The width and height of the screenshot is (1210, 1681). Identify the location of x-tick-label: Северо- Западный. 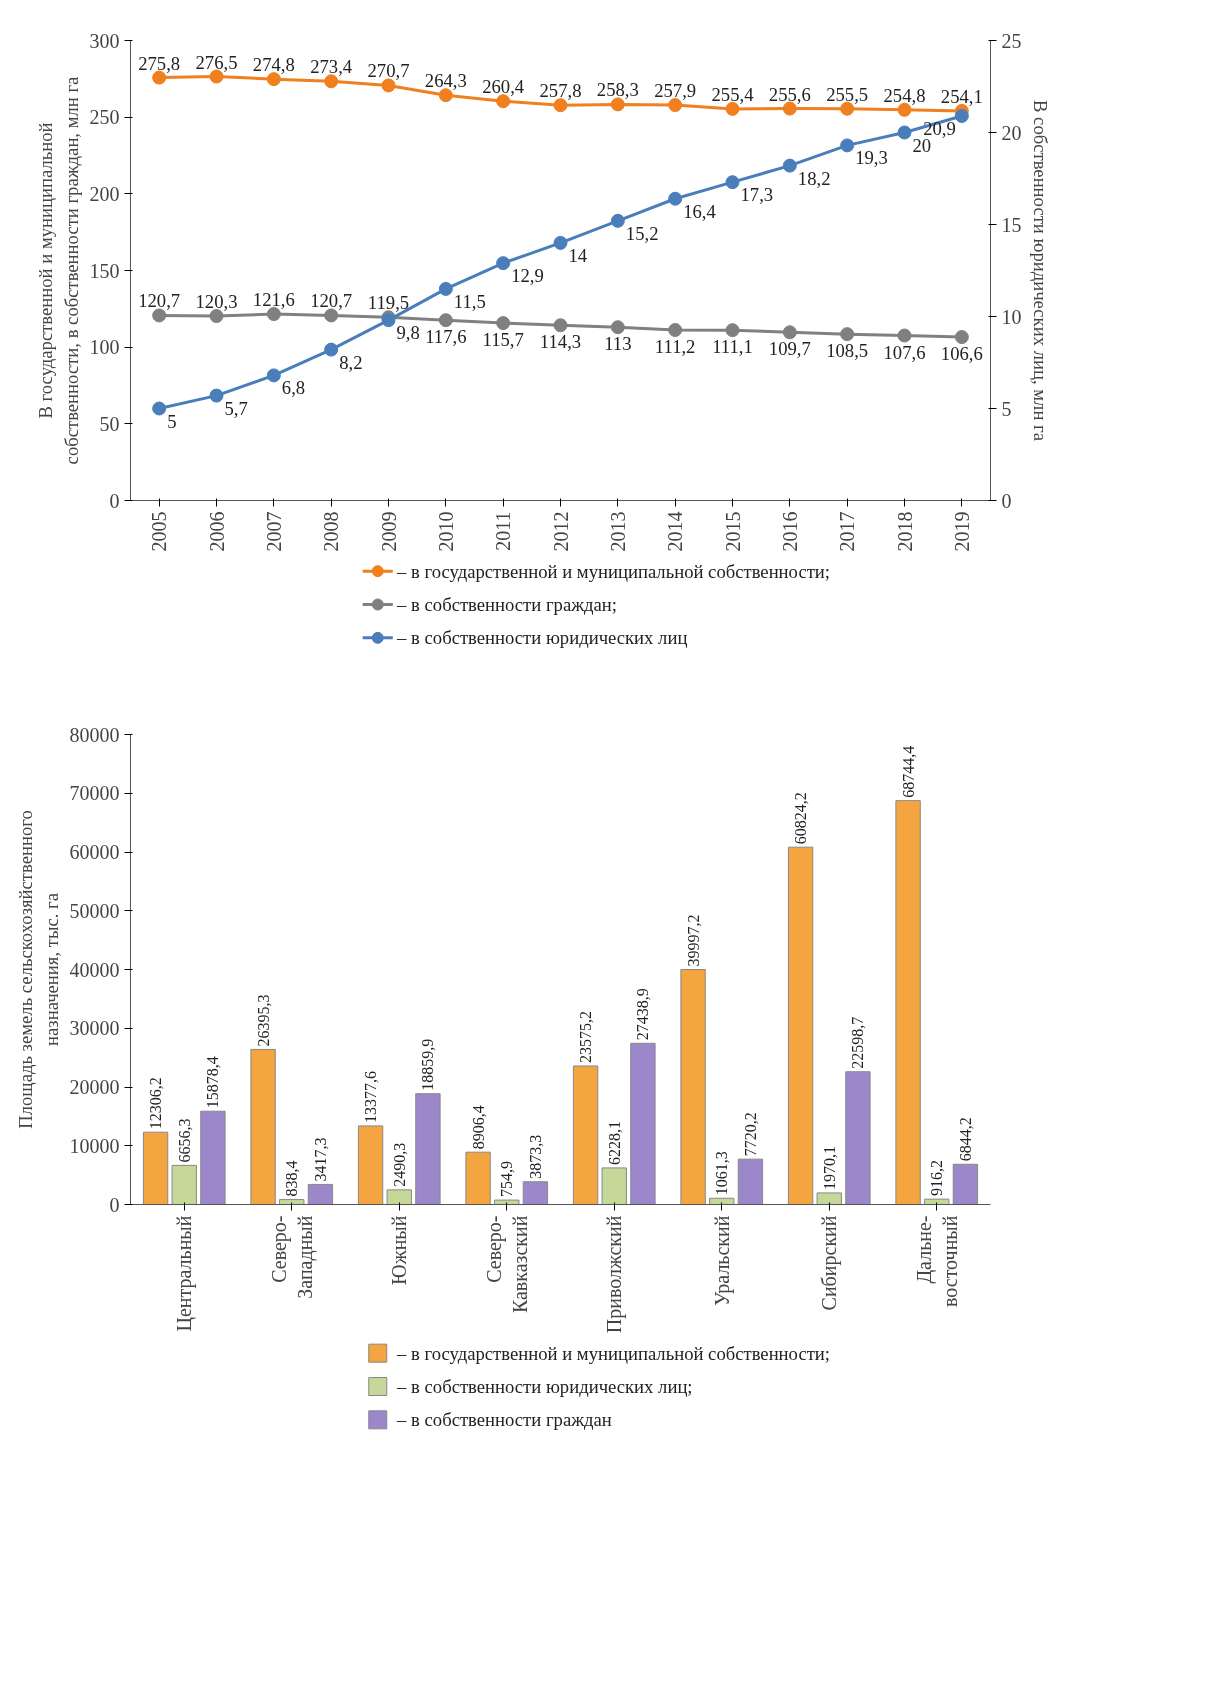
(292, 1257).